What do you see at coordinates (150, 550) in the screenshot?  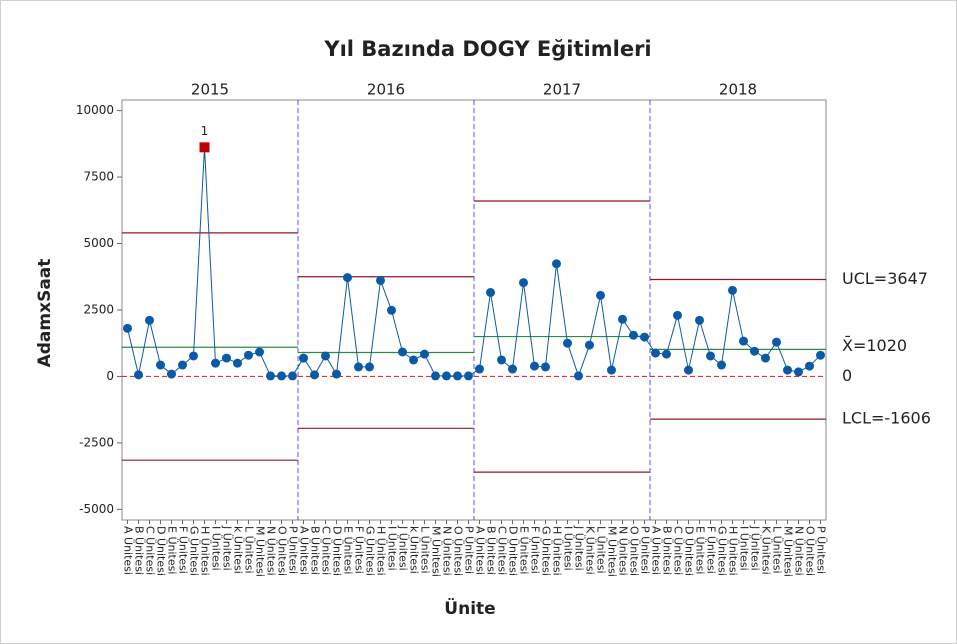 I see `x-tick-label: C Ünitesi` at bounding box center [150, 550].